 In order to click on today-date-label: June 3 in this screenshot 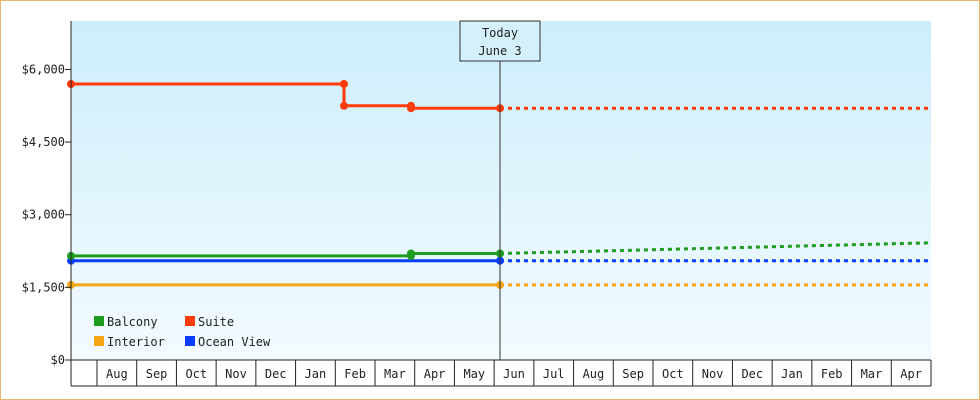, I will do `click(499, 51)`.